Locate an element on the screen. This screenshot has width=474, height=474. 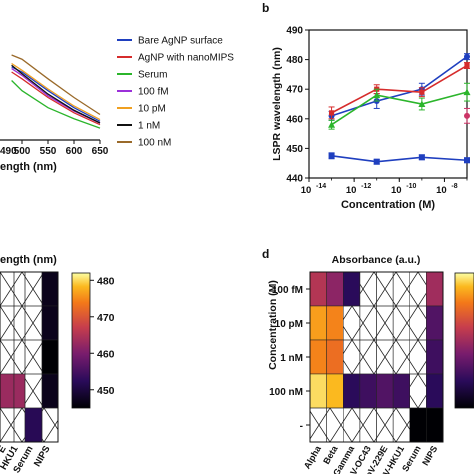
panel-b-y-tick-label: 450 is located at coordinates (294, 149).